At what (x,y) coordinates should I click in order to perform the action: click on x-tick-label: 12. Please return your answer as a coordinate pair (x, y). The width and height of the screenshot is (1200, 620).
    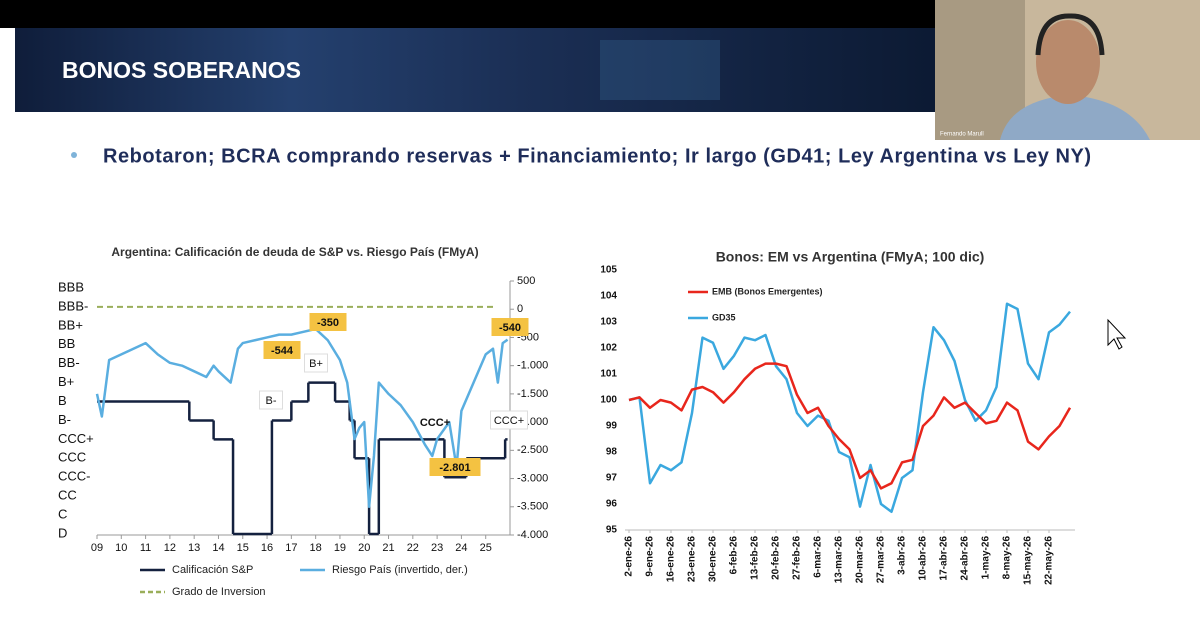
    Looking at the image, I should click on (170, 548).